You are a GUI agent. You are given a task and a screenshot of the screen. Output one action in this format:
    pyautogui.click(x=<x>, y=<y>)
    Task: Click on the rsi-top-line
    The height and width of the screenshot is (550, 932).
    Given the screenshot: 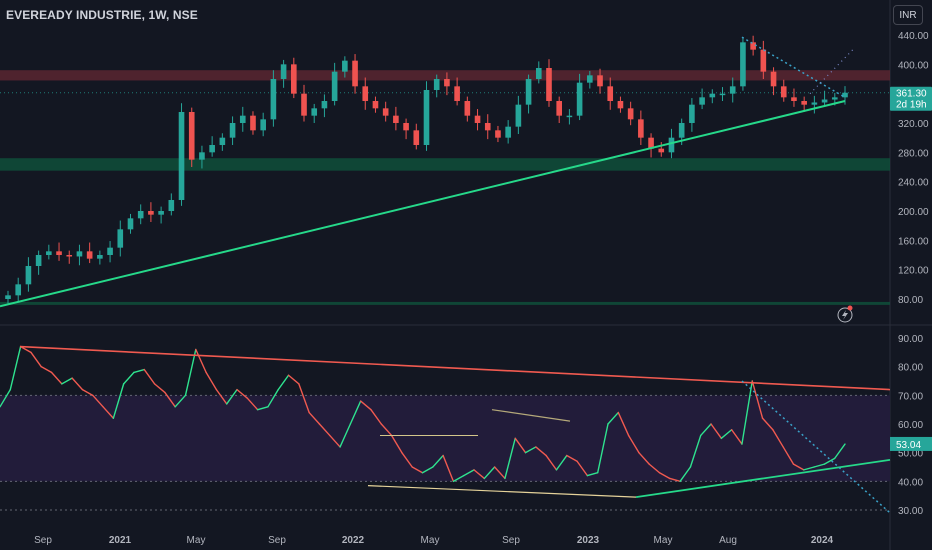 What is the action you would take?
    pyautogui.click(x=531, y=415)
    